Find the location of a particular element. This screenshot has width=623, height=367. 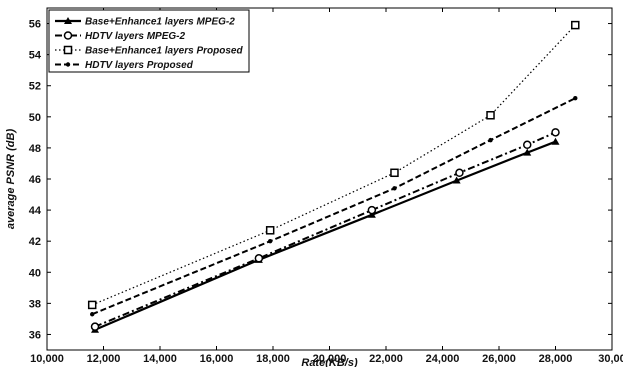

x-tick-label: 20,000 is located at coordinates (330, 359).